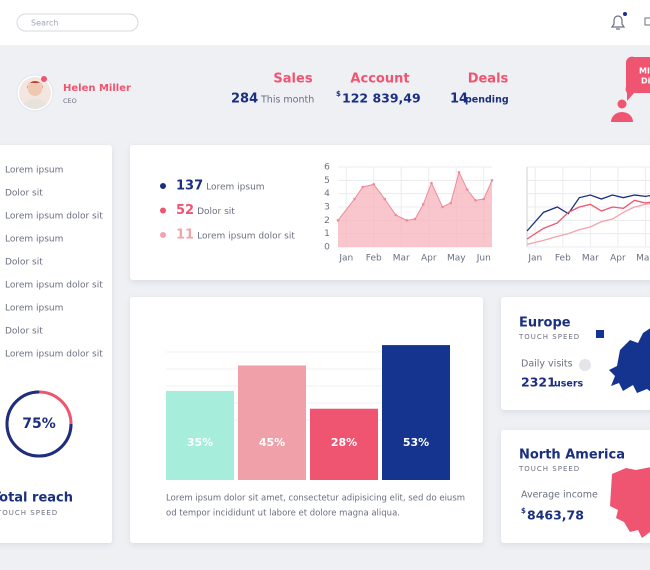  What do you see at coordinates (327, 194) in the screenshot?
I see `y-tick-label: 4` at bounding box center [327, 194].